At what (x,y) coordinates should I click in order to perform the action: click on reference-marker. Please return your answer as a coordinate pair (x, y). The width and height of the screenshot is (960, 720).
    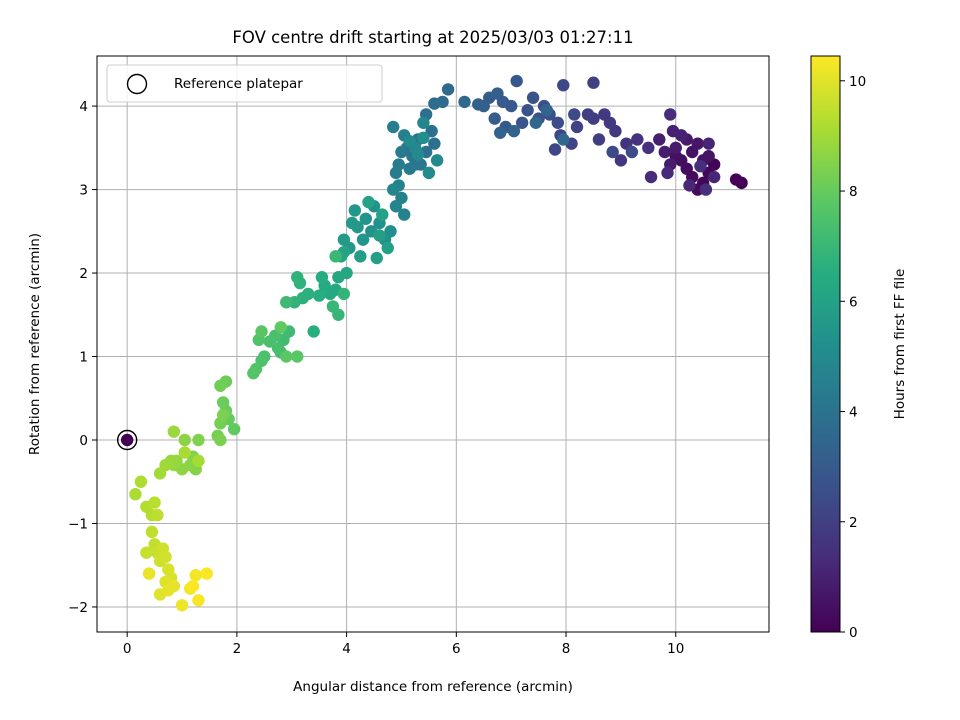
    Looking at the image, I should click on (127, 440).